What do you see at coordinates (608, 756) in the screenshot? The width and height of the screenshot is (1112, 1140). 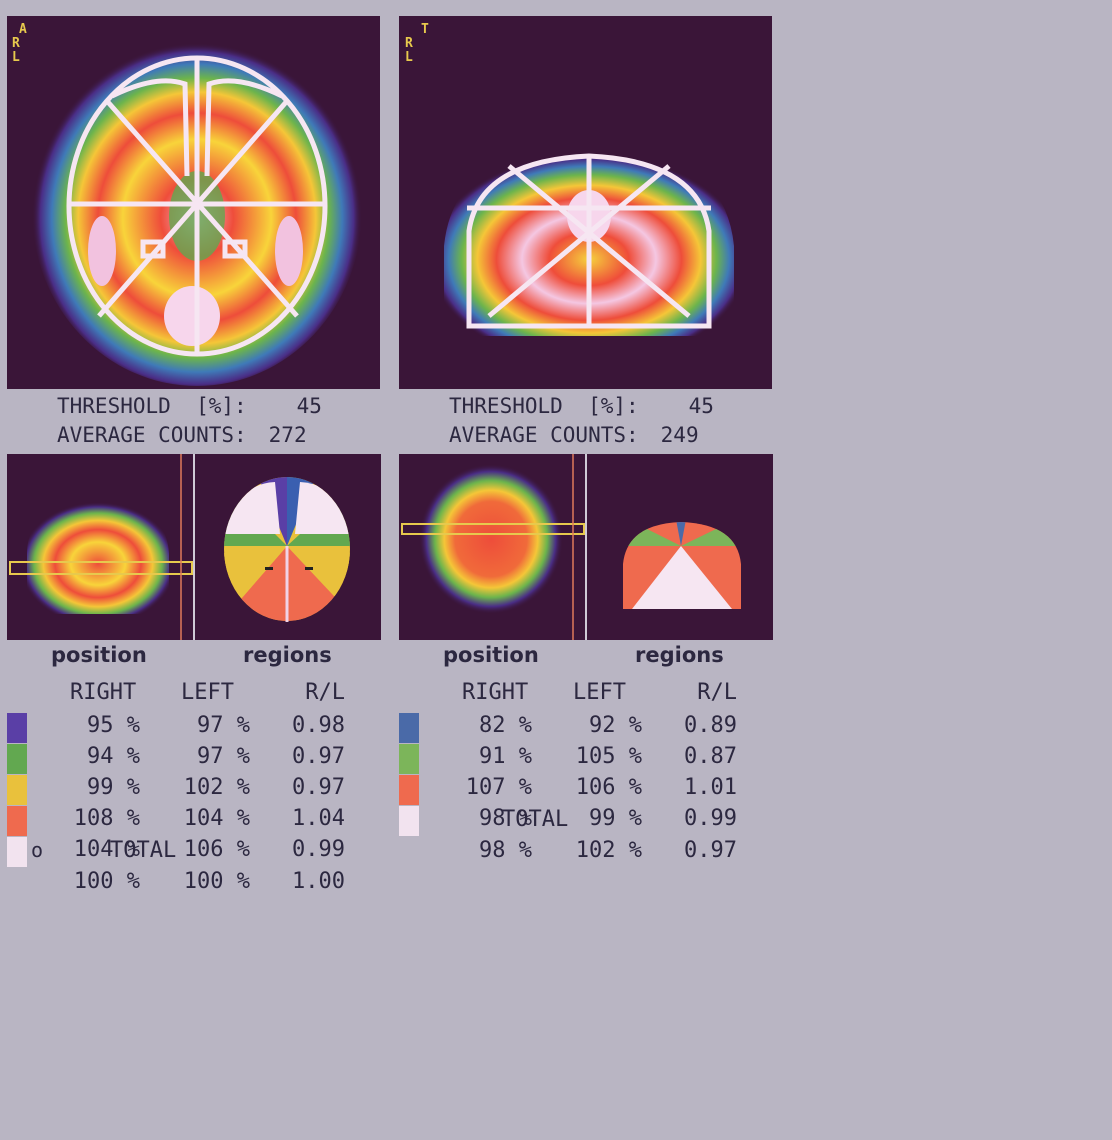 I see `cell-left: 105 %` at bounding box center [608, 756].